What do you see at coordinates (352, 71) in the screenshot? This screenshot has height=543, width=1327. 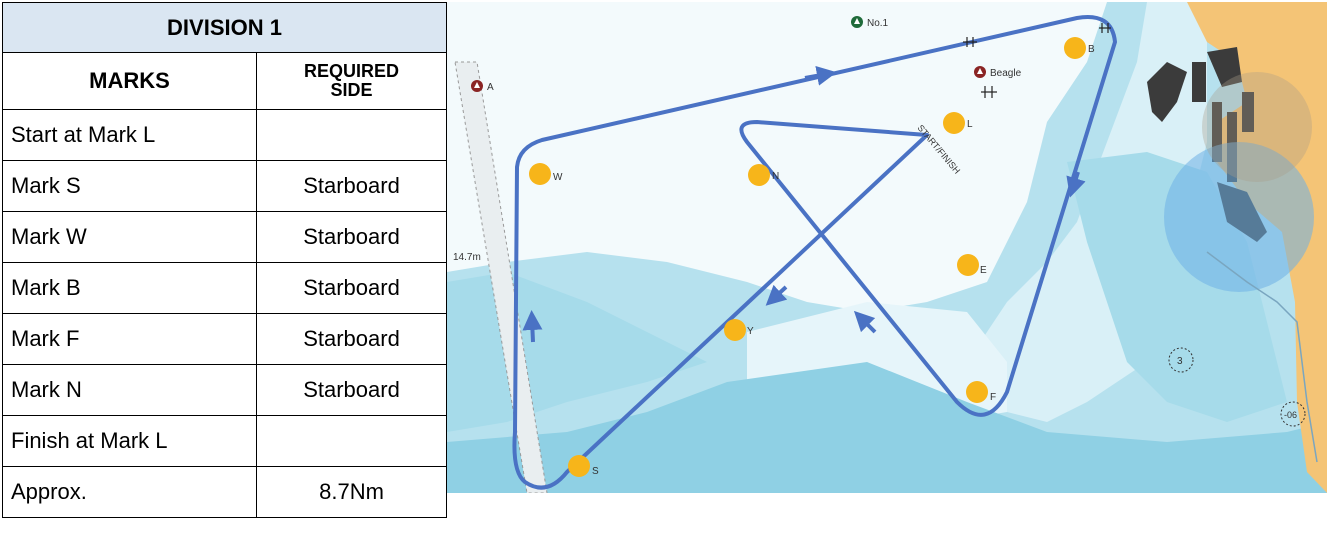 I see `required-side-header-line1: REQUIRED` at bounding box center [352, 71].